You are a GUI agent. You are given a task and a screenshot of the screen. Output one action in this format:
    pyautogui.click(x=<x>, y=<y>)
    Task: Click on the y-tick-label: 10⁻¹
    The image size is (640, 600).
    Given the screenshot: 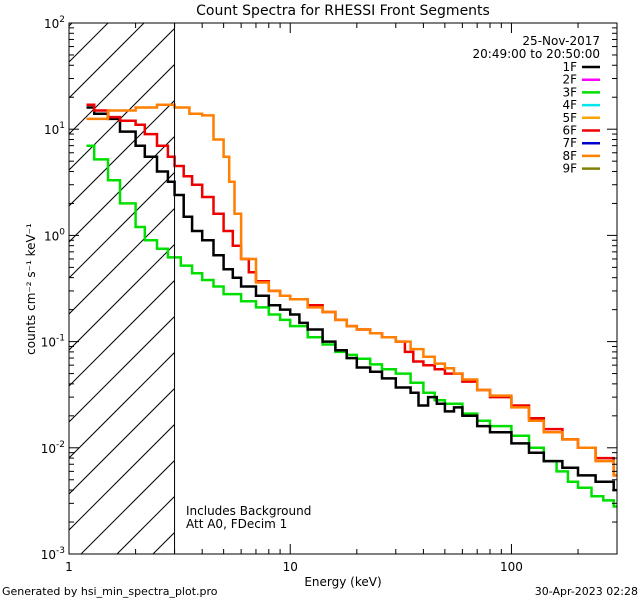 What is the action you would take?
    pyautogui.click(x=53, y=342)
    